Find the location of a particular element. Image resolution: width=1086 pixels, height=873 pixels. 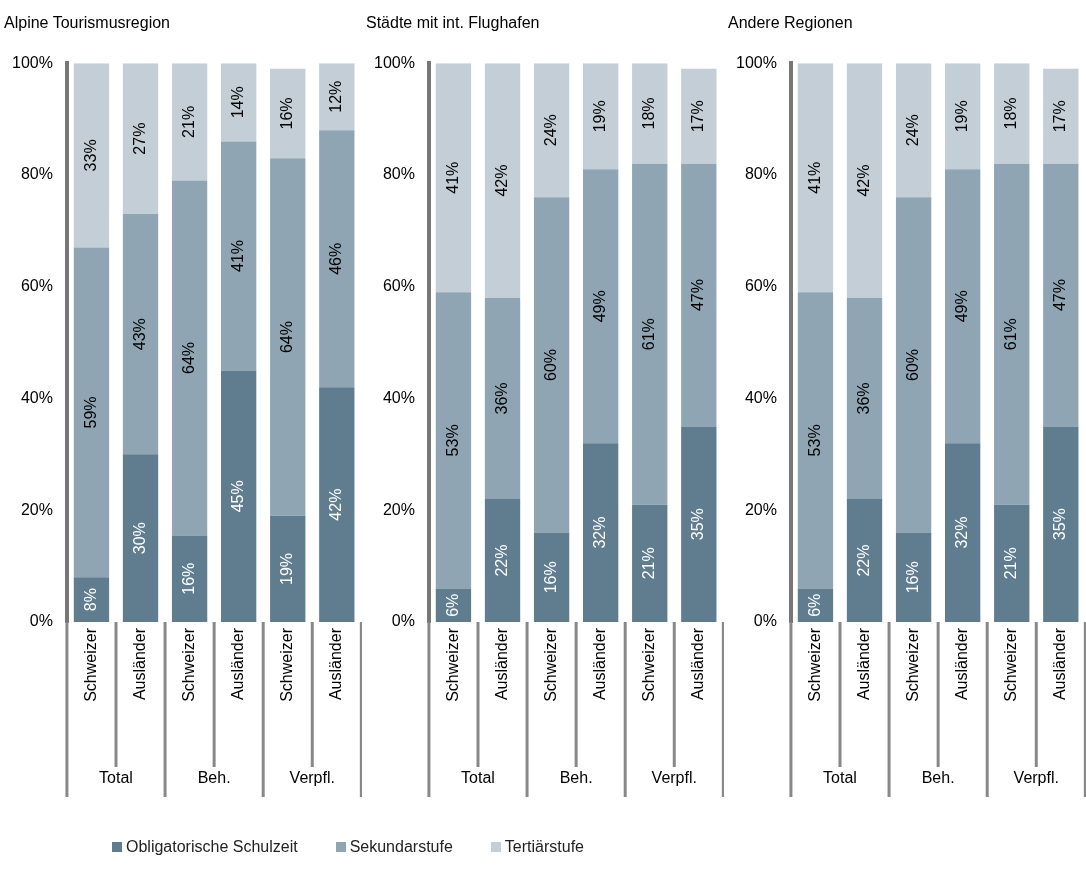

legend-label: Tertiärstufe is located at coordinates (543, 847).